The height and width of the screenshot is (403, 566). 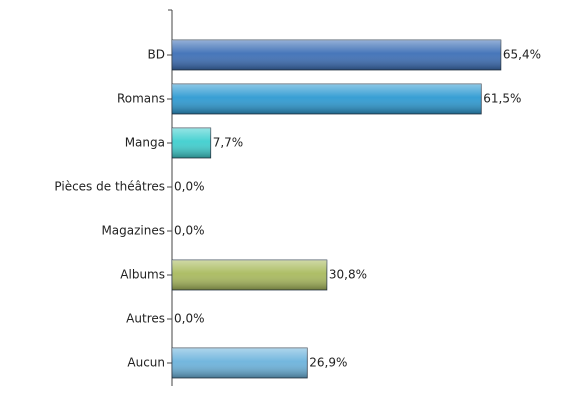 I want to click on y-tick-label: Aucun, so click(x=146, y=363).